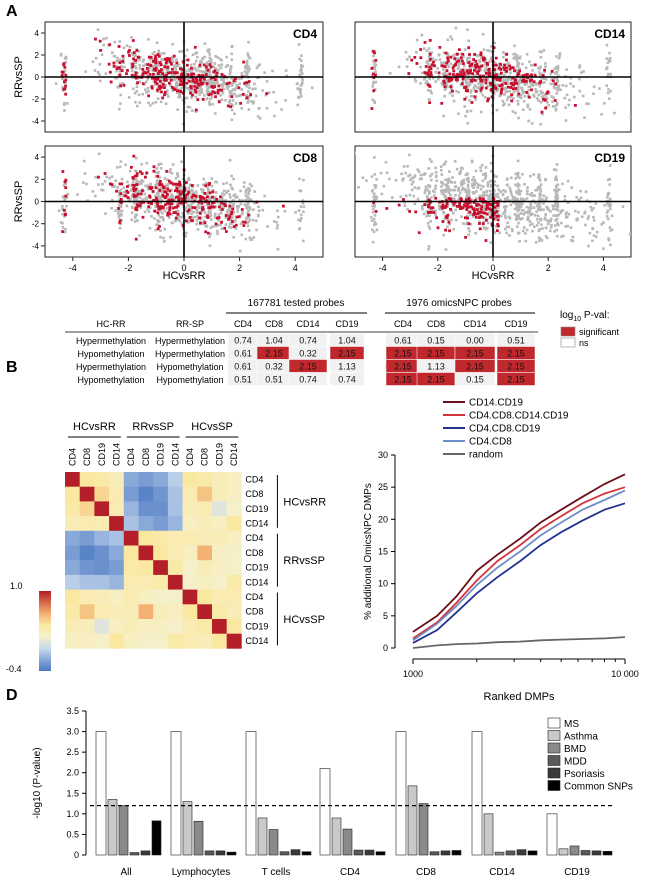  Describe the element at coordinates (190, 457) in the screenshot. I see `heatmap-column-label: CD4` at that location.